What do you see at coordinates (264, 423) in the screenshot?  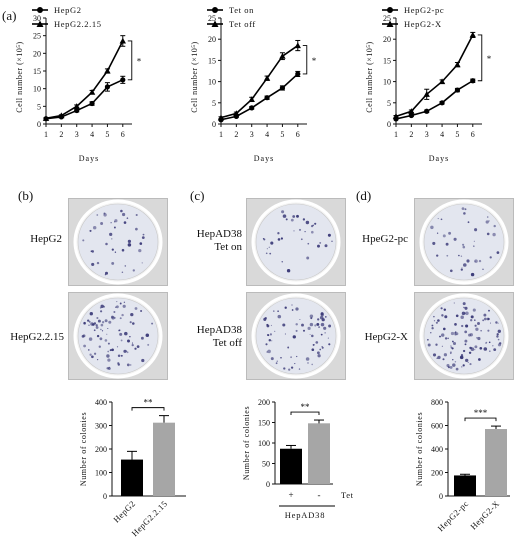 I see `y-tick-label: 150` at bounding box center [264, 423].